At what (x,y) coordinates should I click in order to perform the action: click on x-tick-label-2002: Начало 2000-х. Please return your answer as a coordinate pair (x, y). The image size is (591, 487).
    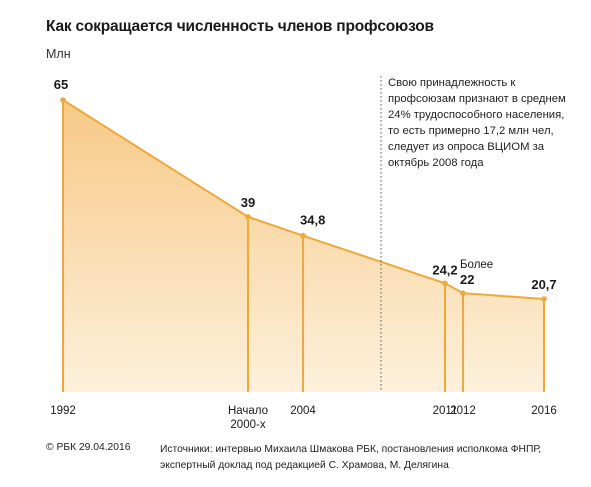
    Looking at the image, I should click on (248, 418).